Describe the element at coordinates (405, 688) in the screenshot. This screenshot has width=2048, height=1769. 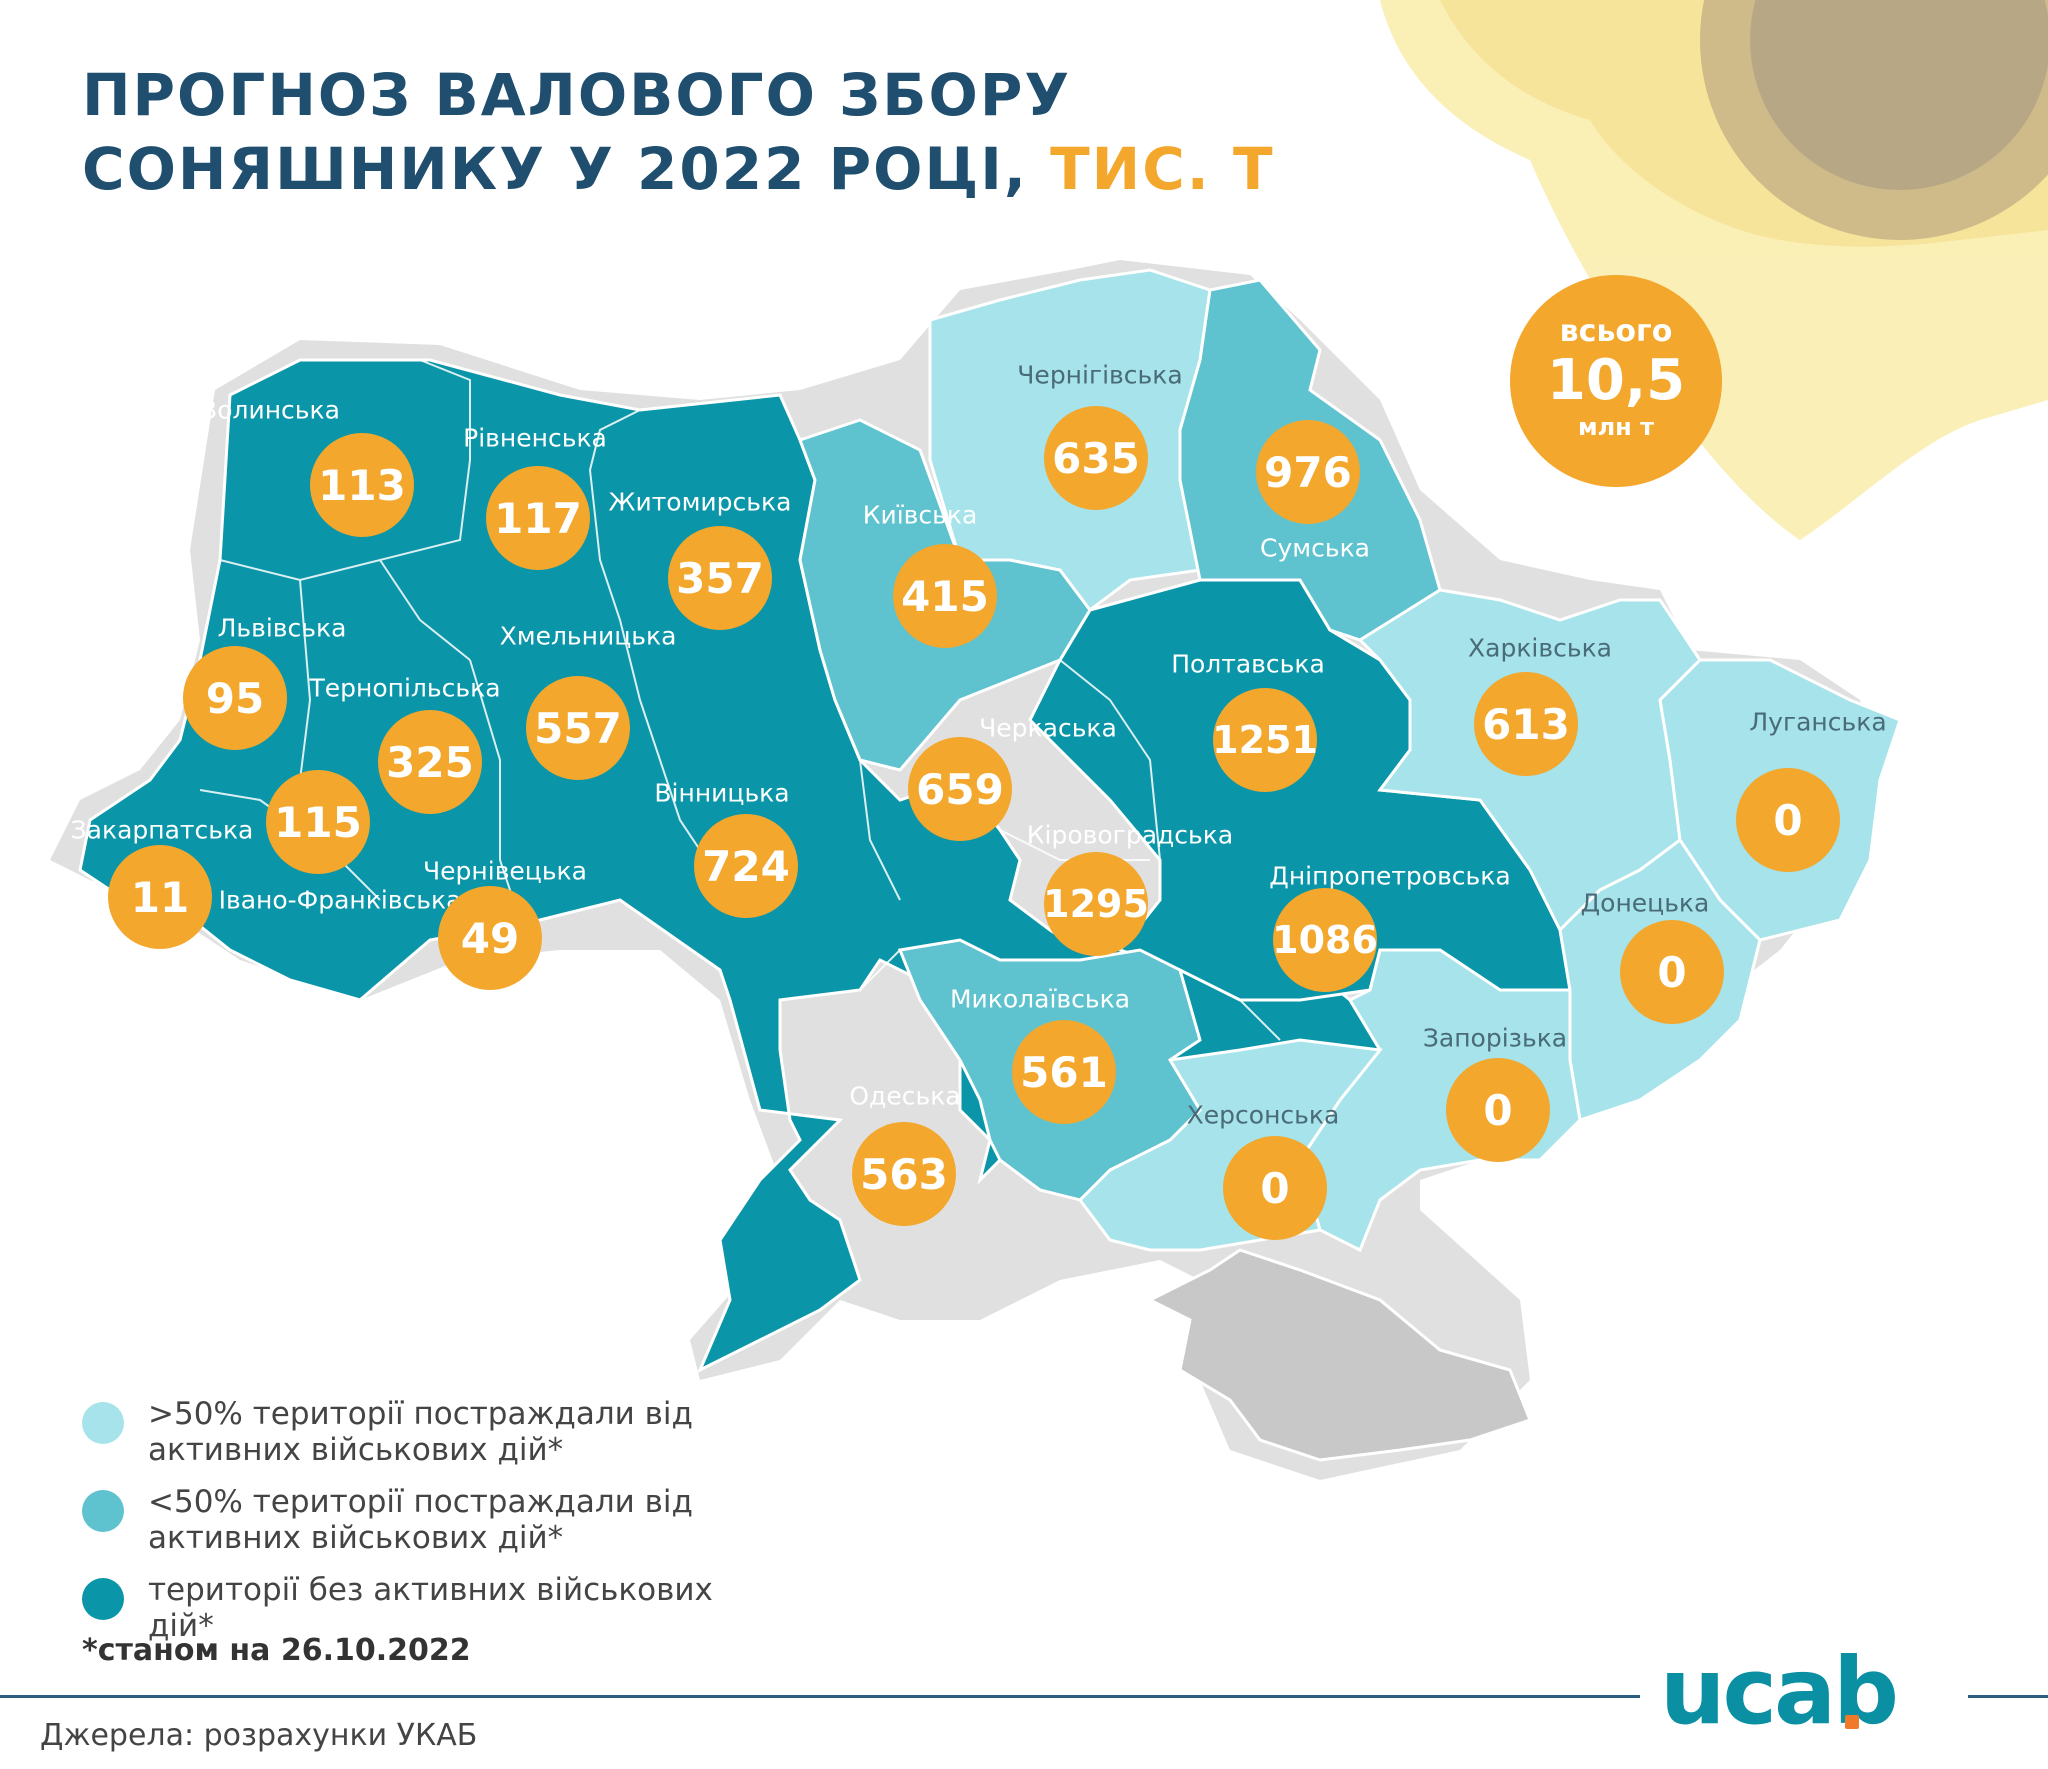
I see `region-name-тернопільська: Тернопільська` at that location.